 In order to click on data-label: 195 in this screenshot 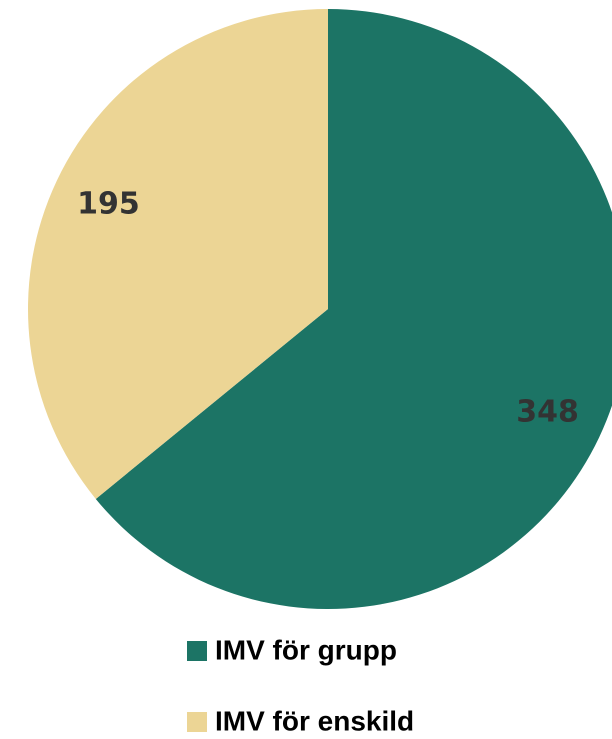, I will do `click(108, 203)`.